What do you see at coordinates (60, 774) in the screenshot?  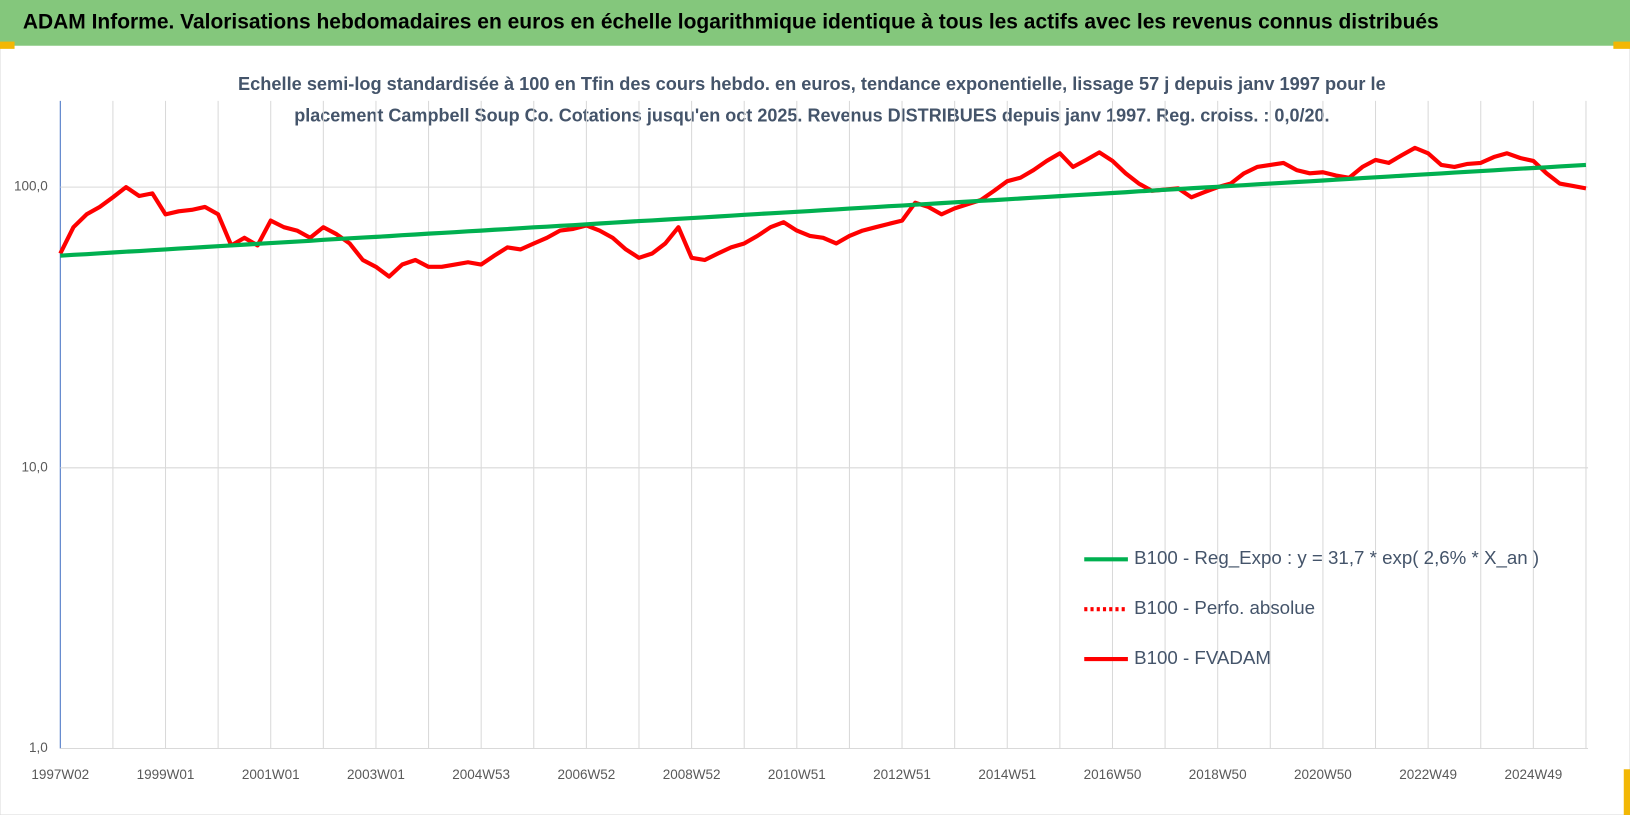 I see `x-tick-label: 1997W02` at bounding box center [60, 774].